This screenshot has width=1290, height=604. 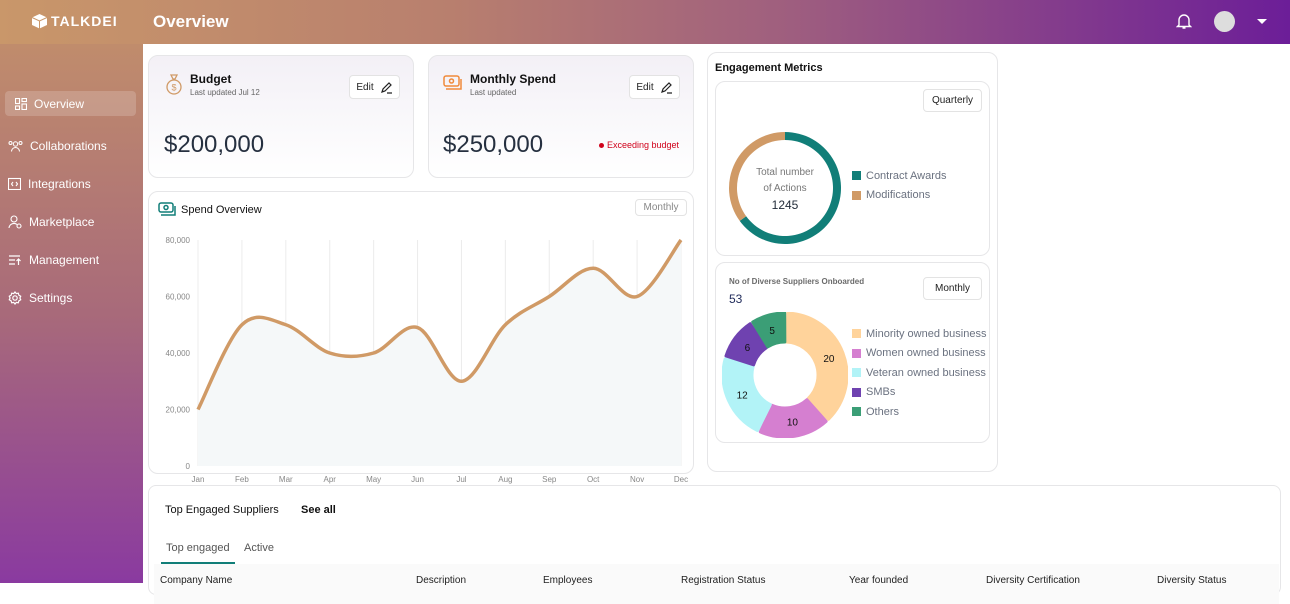 I want to click on legend-item: SMBs, so click(x=919, y=393).